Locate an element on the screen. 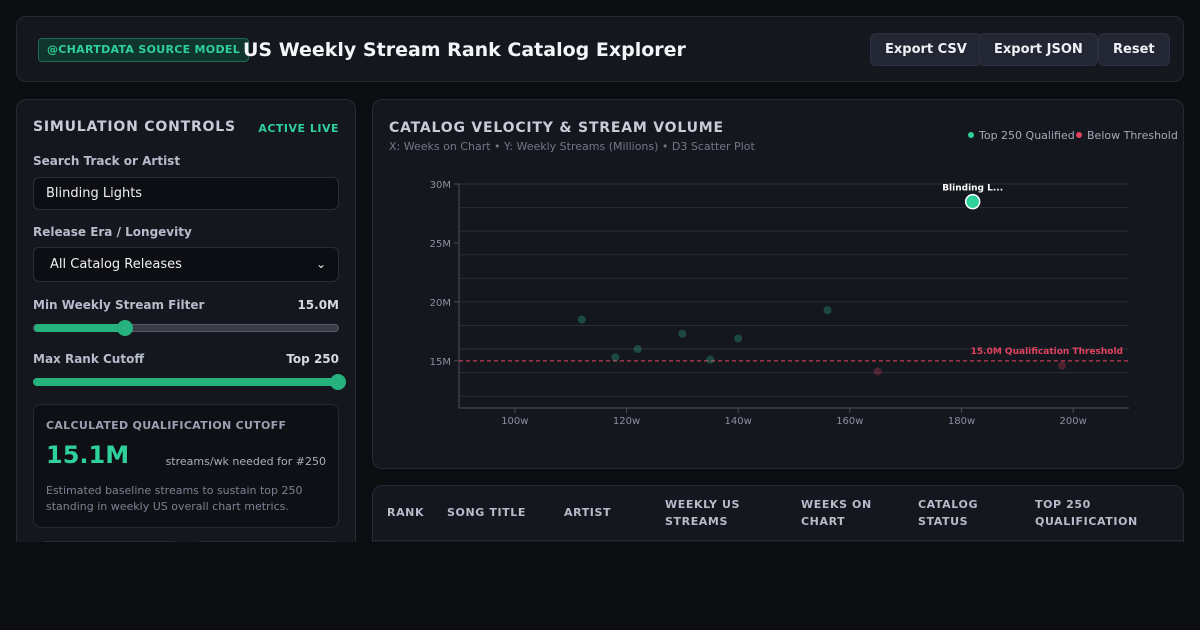 The image size is (1200, 630). x-tick-label: 200w is located at coordinates (1073, 421).